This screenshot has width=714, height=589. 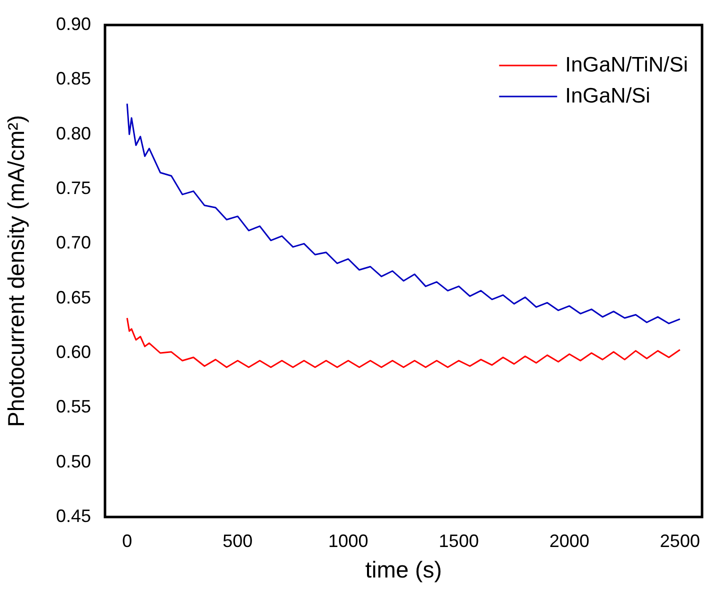 What do you see at coordinates (607, 96) in the screenshot?
I see `legend-label: InGaN/Si` at bounding box center [607, 96].